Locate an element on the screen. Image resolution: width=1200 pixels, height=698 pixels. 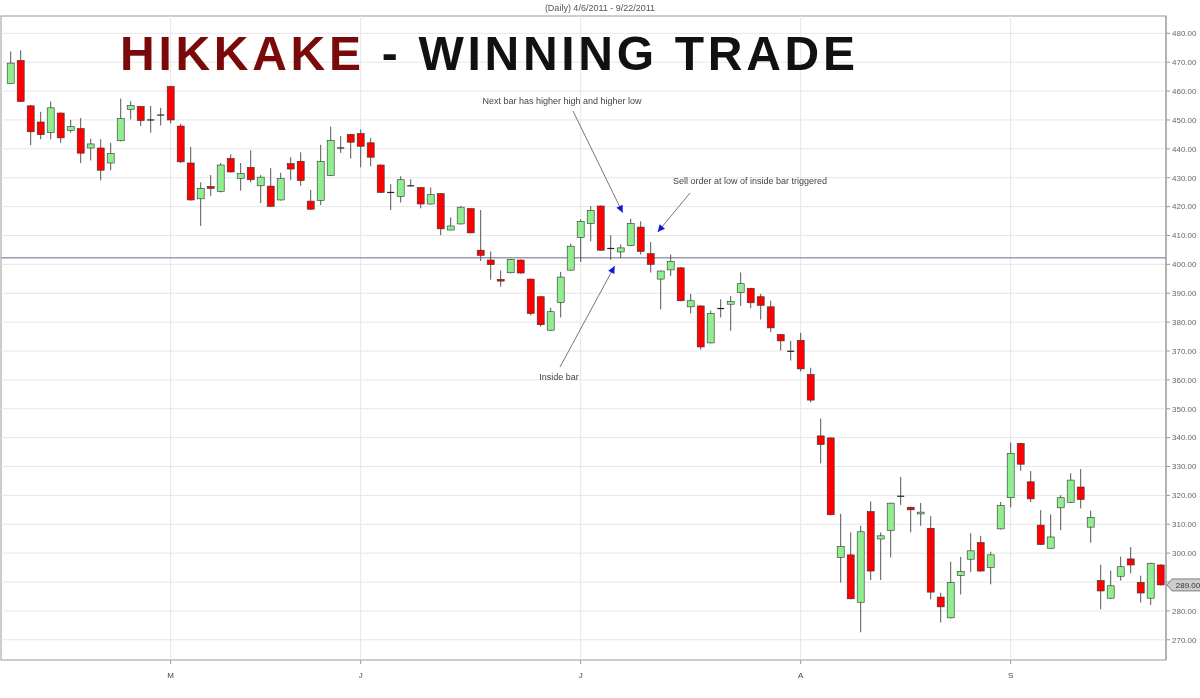
y-tick-label: 380.00 is located at coordinates (1185, 322).